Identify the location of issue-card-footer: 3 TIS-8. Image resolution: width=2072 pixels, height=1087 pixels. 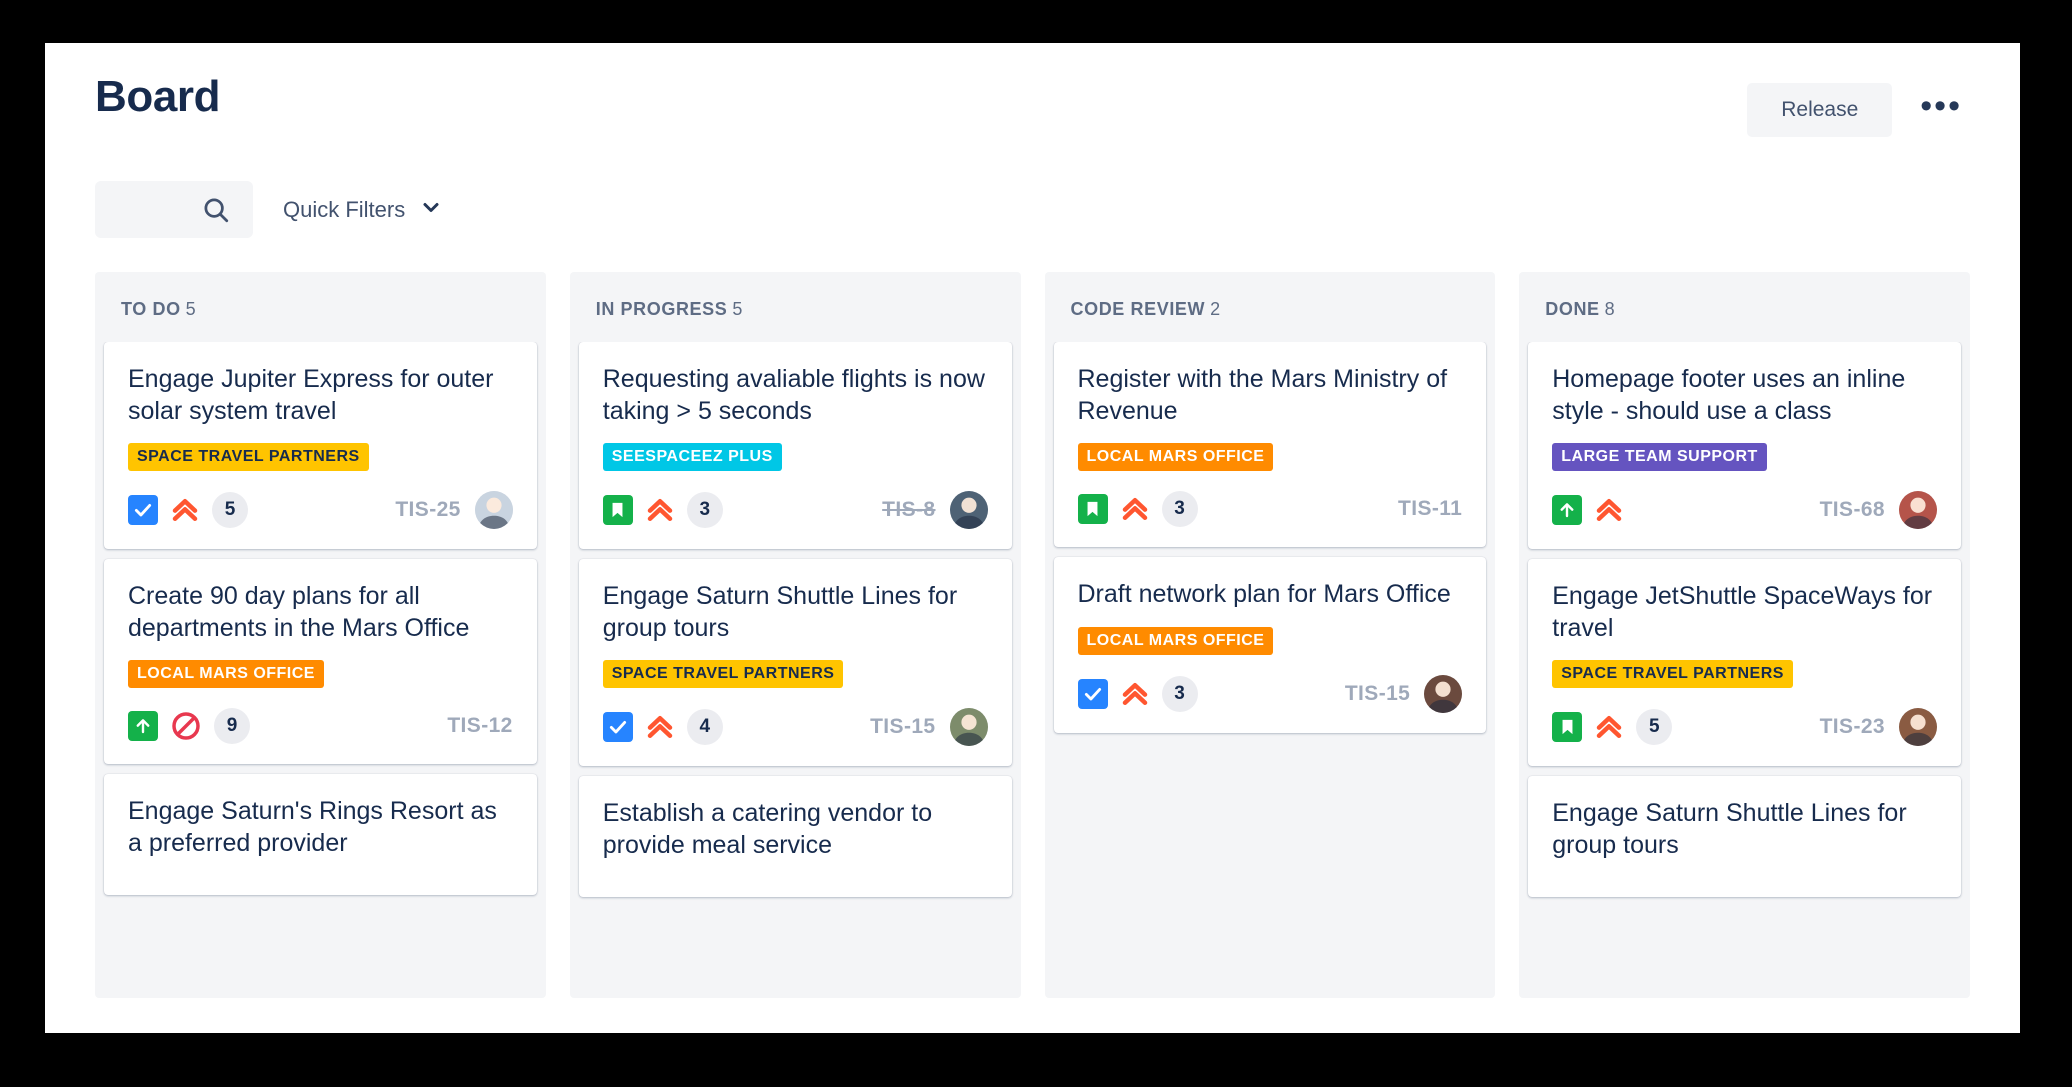
(795, 510).